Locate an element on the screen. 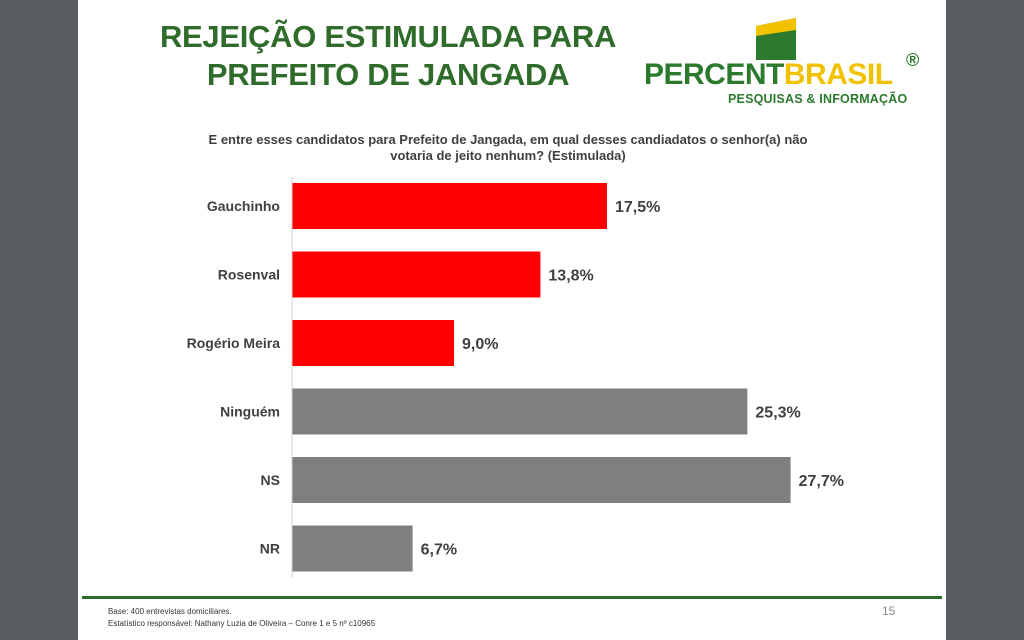 Image resolution: width=1024 pixels, height=640 pixels. flag-logo-icon is located at coordinates (776, 39).